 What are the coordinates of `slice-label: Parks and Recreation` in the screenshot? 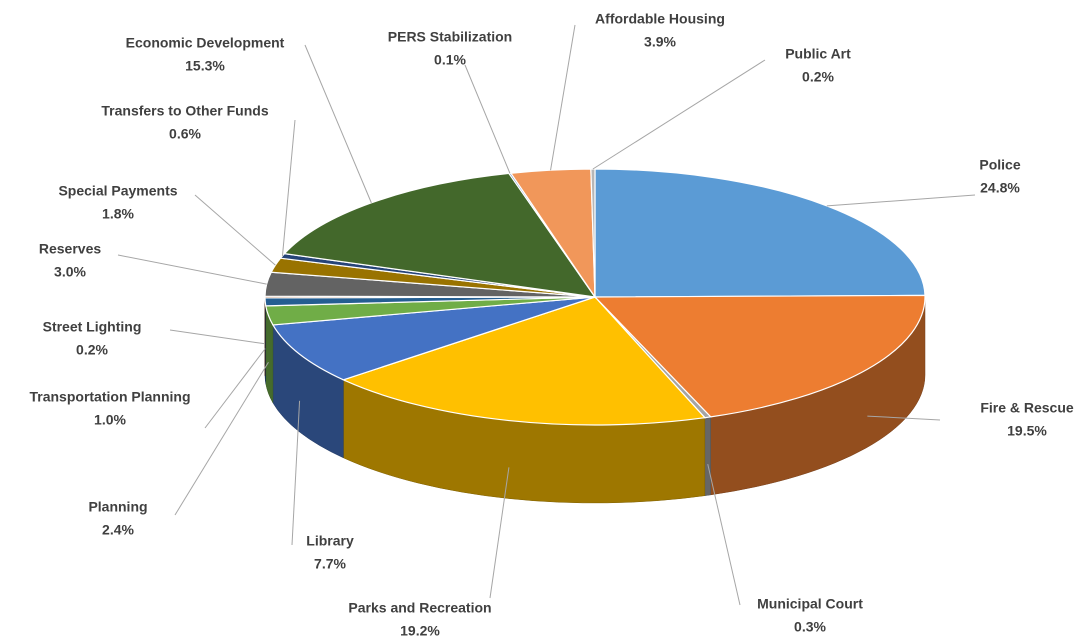 It's located at (419, 608).